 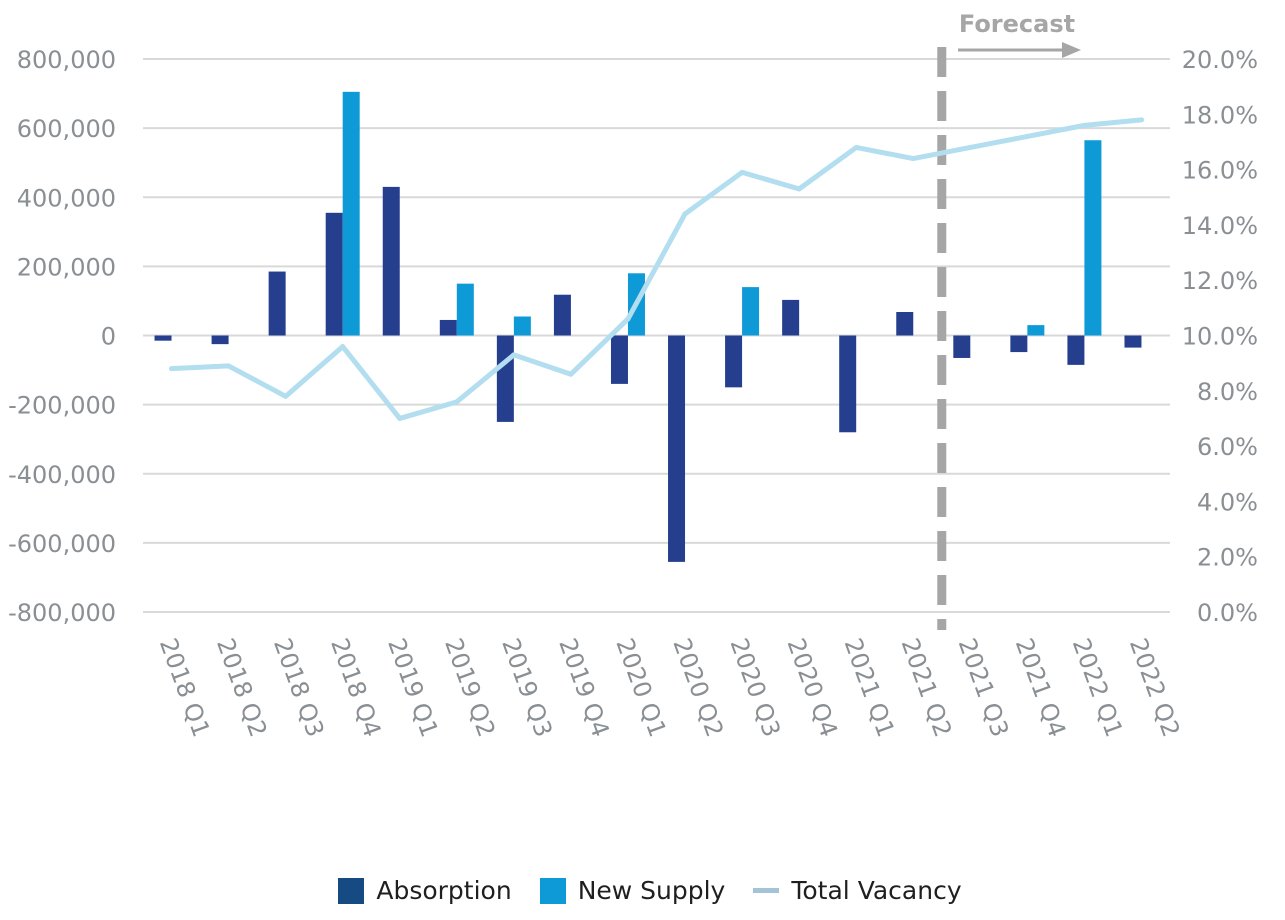 I want to click on x-tick-label: 2018 Q1, so click(x=184, y=687).